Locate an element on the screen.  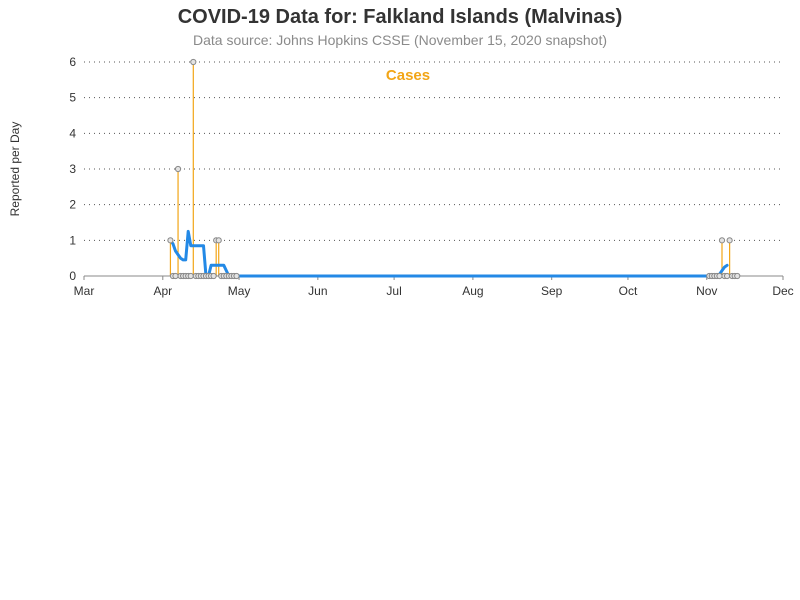
average-line is located at coordinates (448, 253).